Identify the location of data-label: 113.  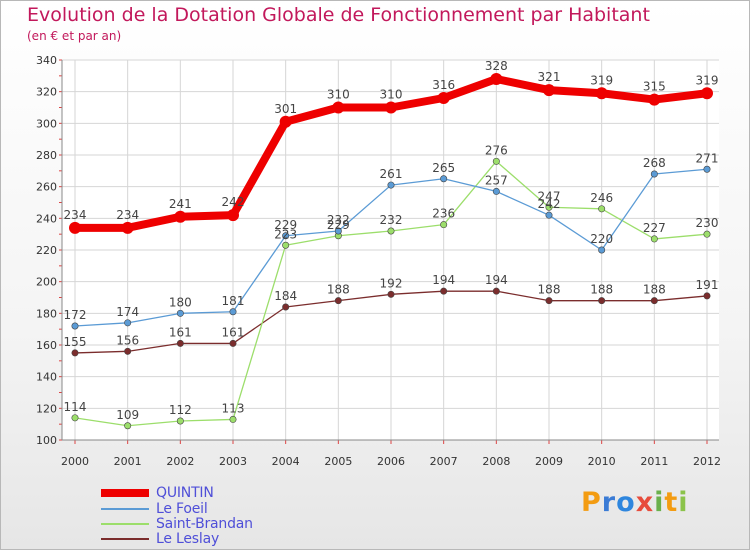
(233, 408).